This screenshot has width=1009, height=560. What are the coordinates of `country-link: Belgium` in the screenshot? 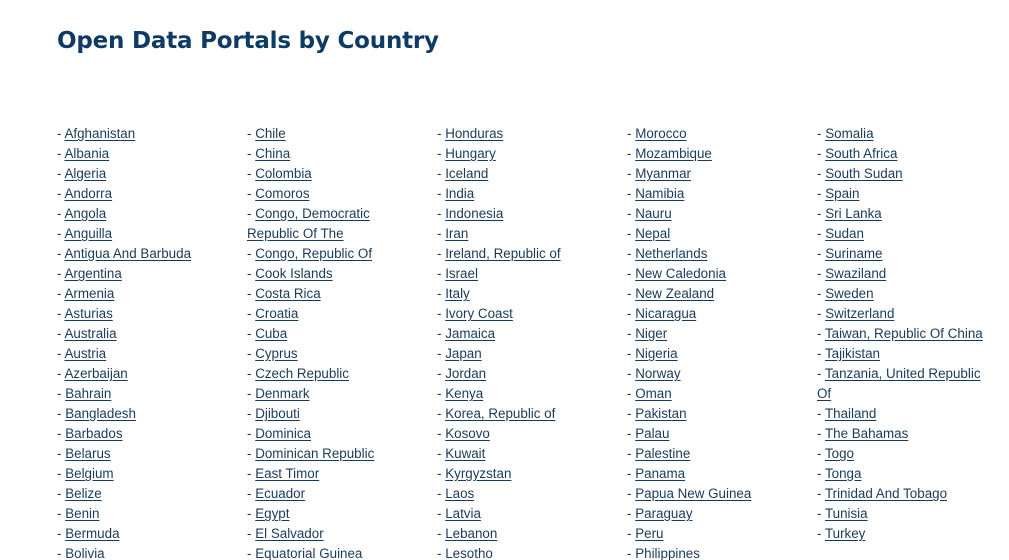 It's located at (89, 473).